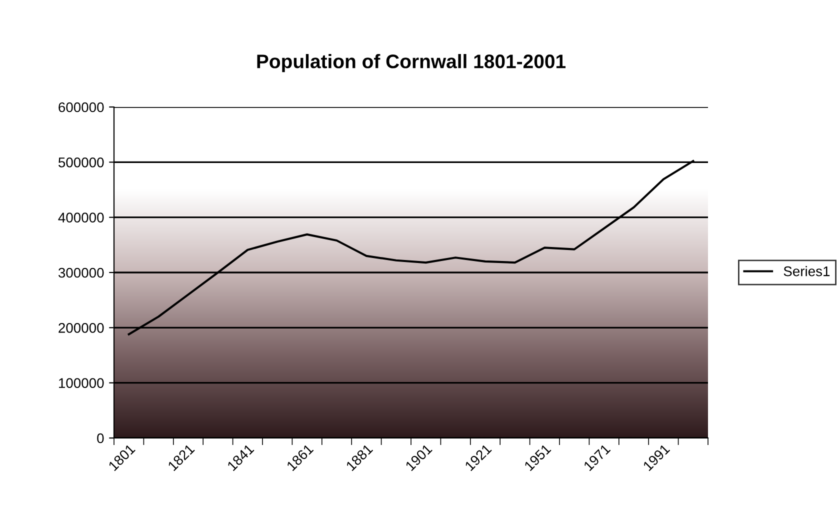  Describe the element at coordinates (81, 383) in the screenshot. I see `y-tick-label: 100000` at that location.